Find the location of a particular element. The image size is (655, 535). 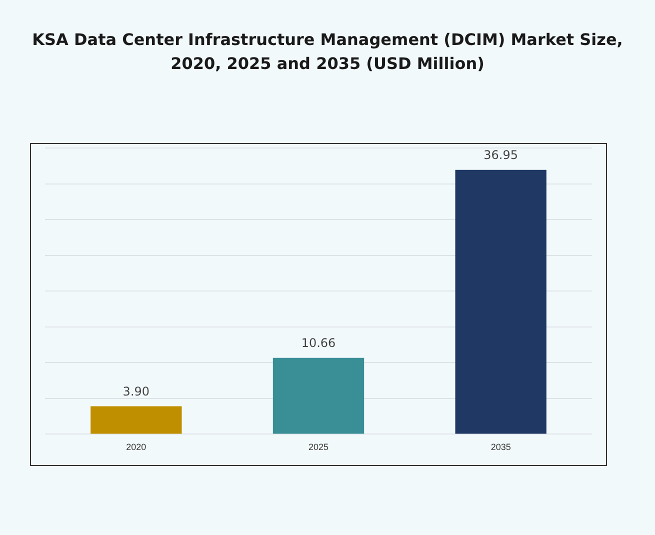

x-tick-label: 2025 is located at coordinates (318, 447).